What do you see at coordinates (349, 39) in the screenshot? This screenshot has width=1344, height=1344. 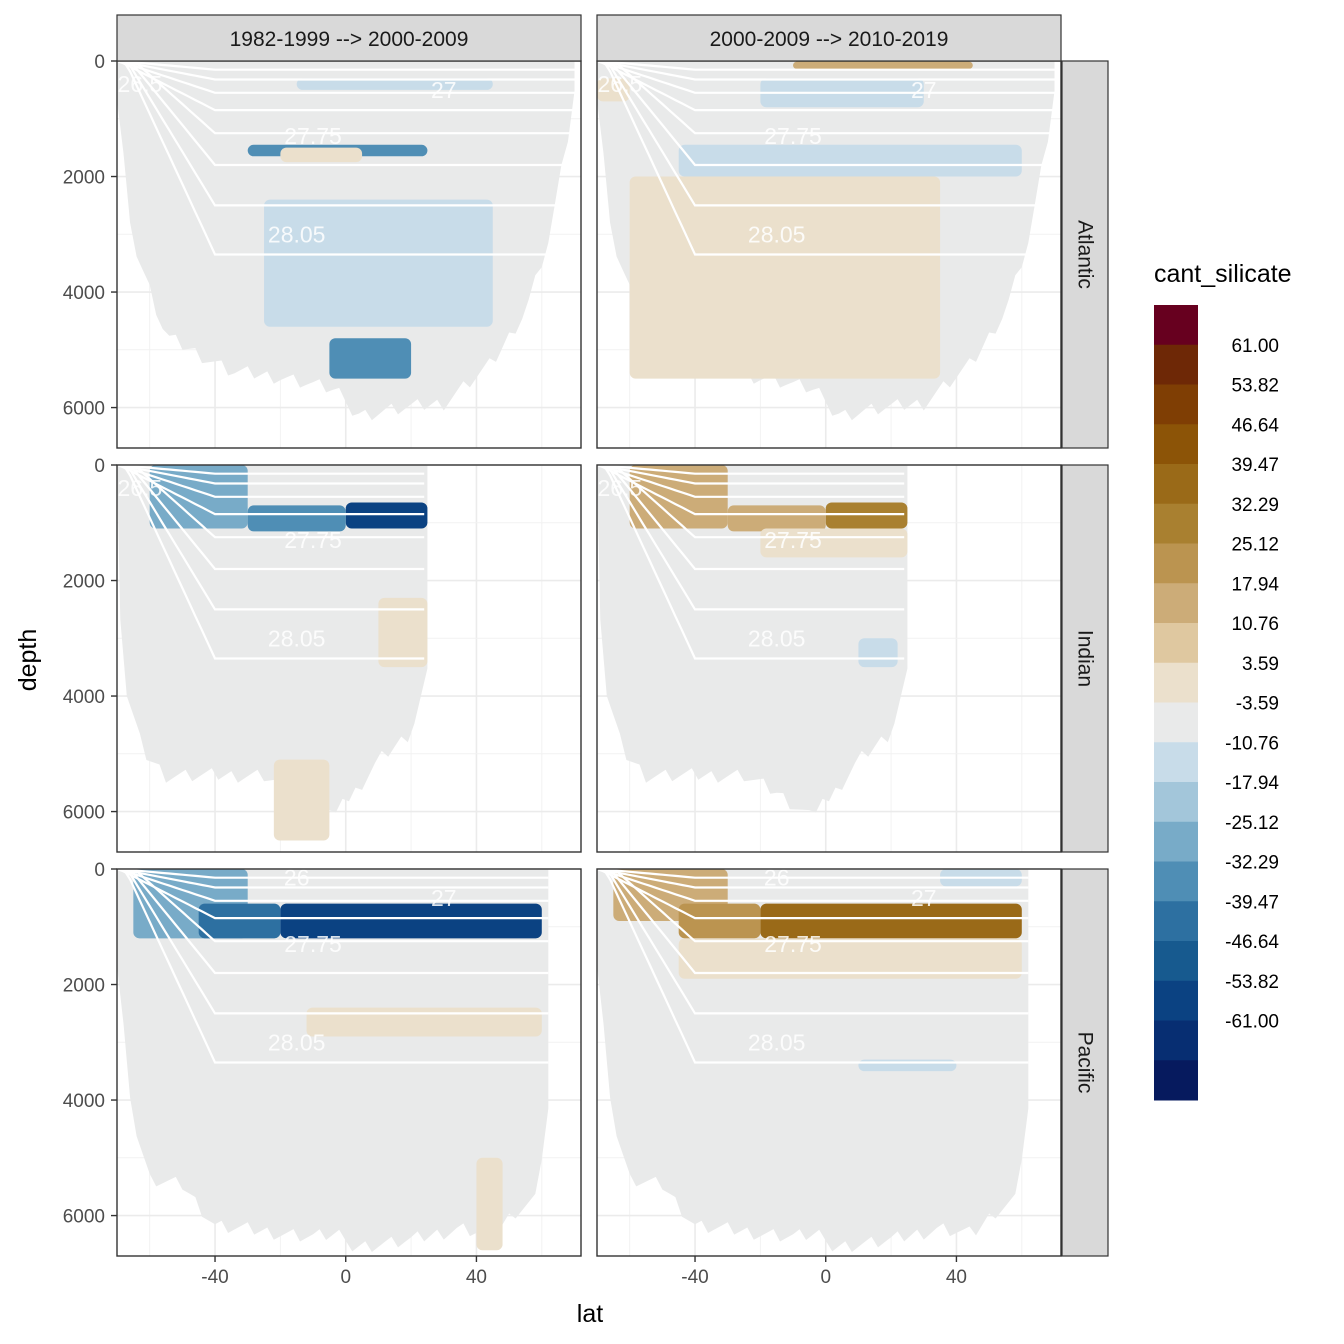 I see `facet-strip-col-label: 1982-1999 --> 2000-2009` at bounding box center [349, 39].